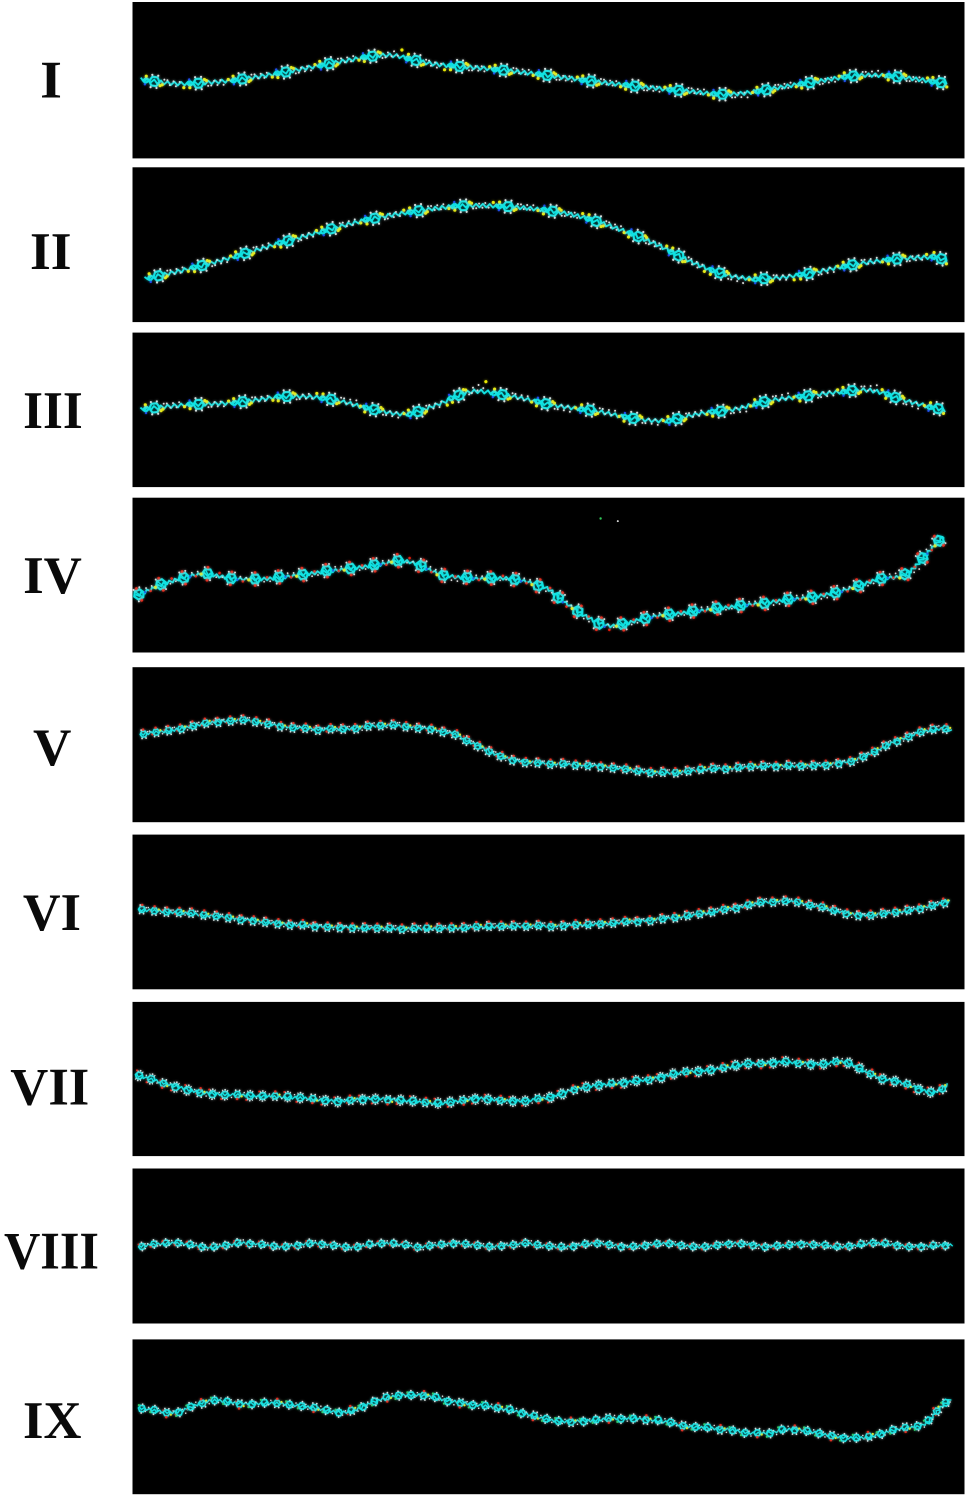  What do you see at coordinates (52, 1421) in the screenshot?
I see `svg-text: IX` at bounding box center [52, 1421].